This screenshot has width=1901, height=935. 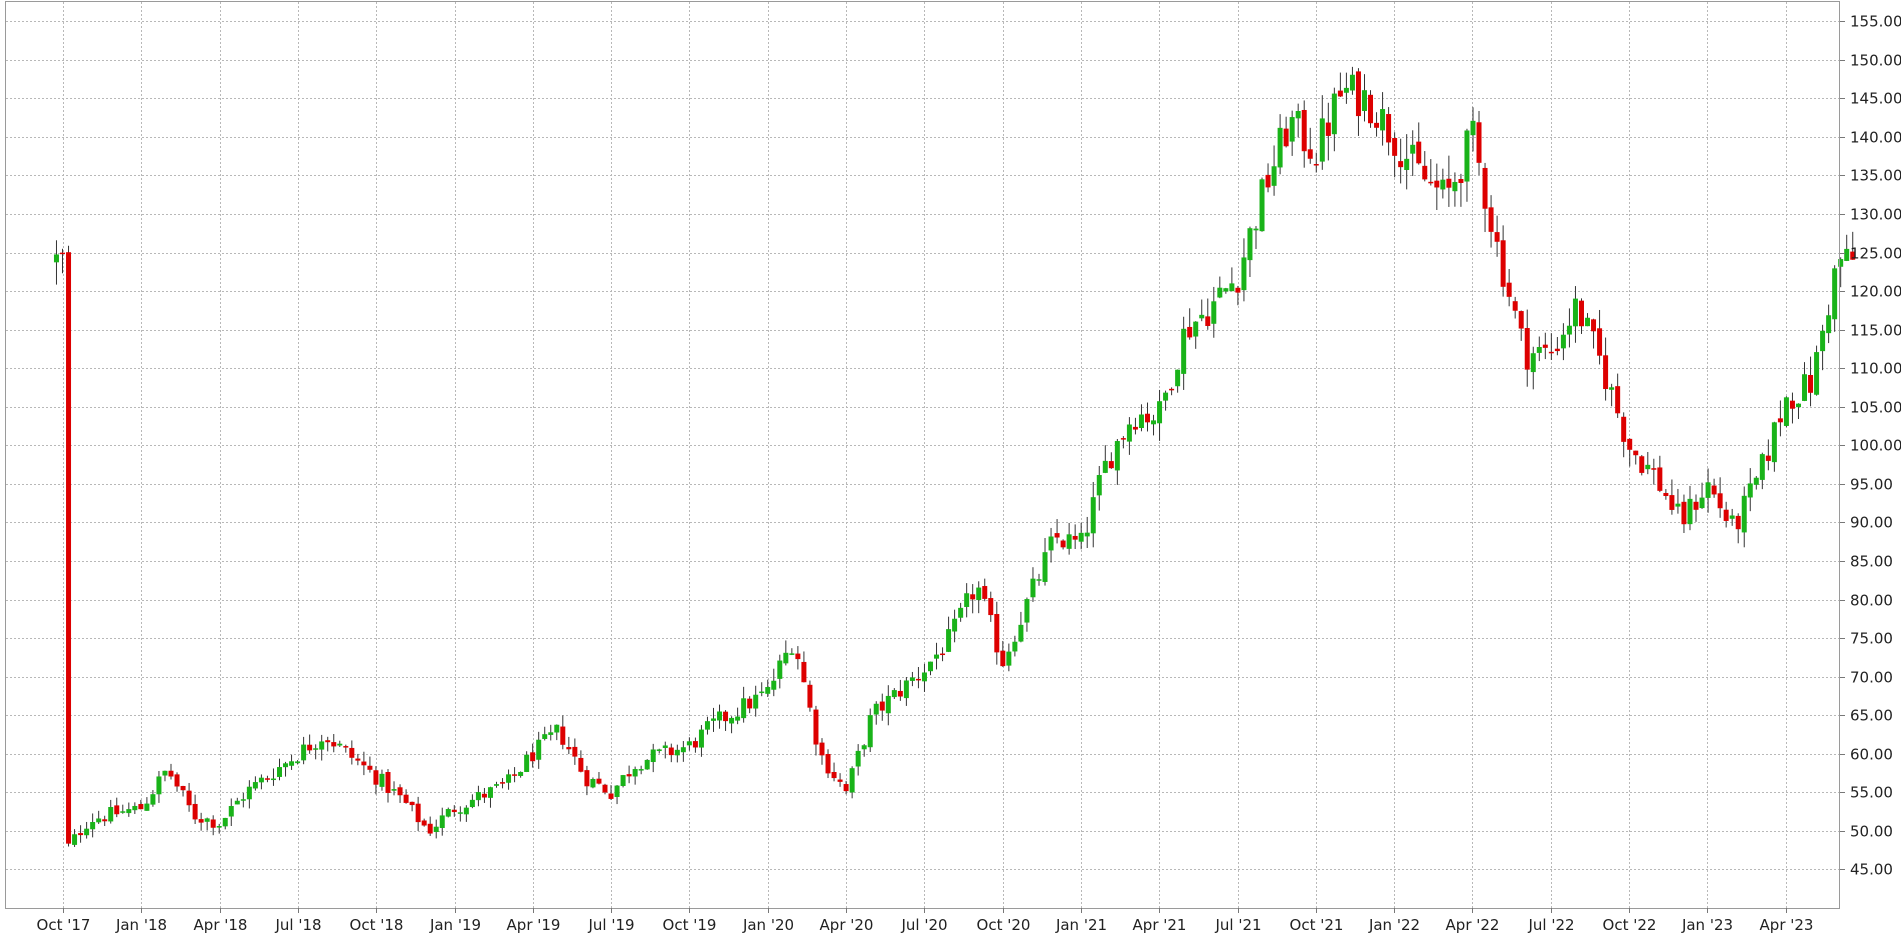 What do you see at coordinates (455, 925) in the screenshot?
I see `x-tick-label: Jan '19` at bounding box center [455, 925].